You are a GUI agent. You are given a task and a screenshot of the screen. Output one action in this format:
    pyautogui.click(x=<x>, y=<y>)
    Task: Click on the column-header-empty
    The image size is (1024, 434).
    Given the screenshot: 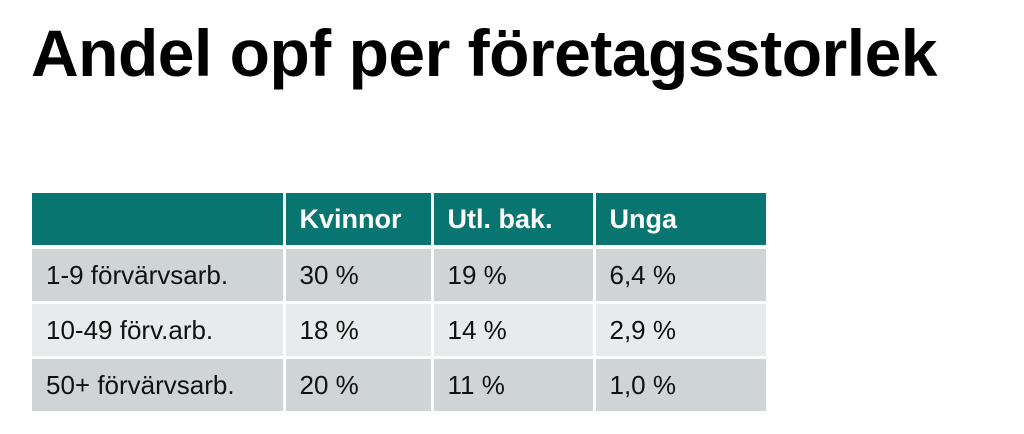 What is the action you would take?
    pyautogui.click(x=158, y=221)
    